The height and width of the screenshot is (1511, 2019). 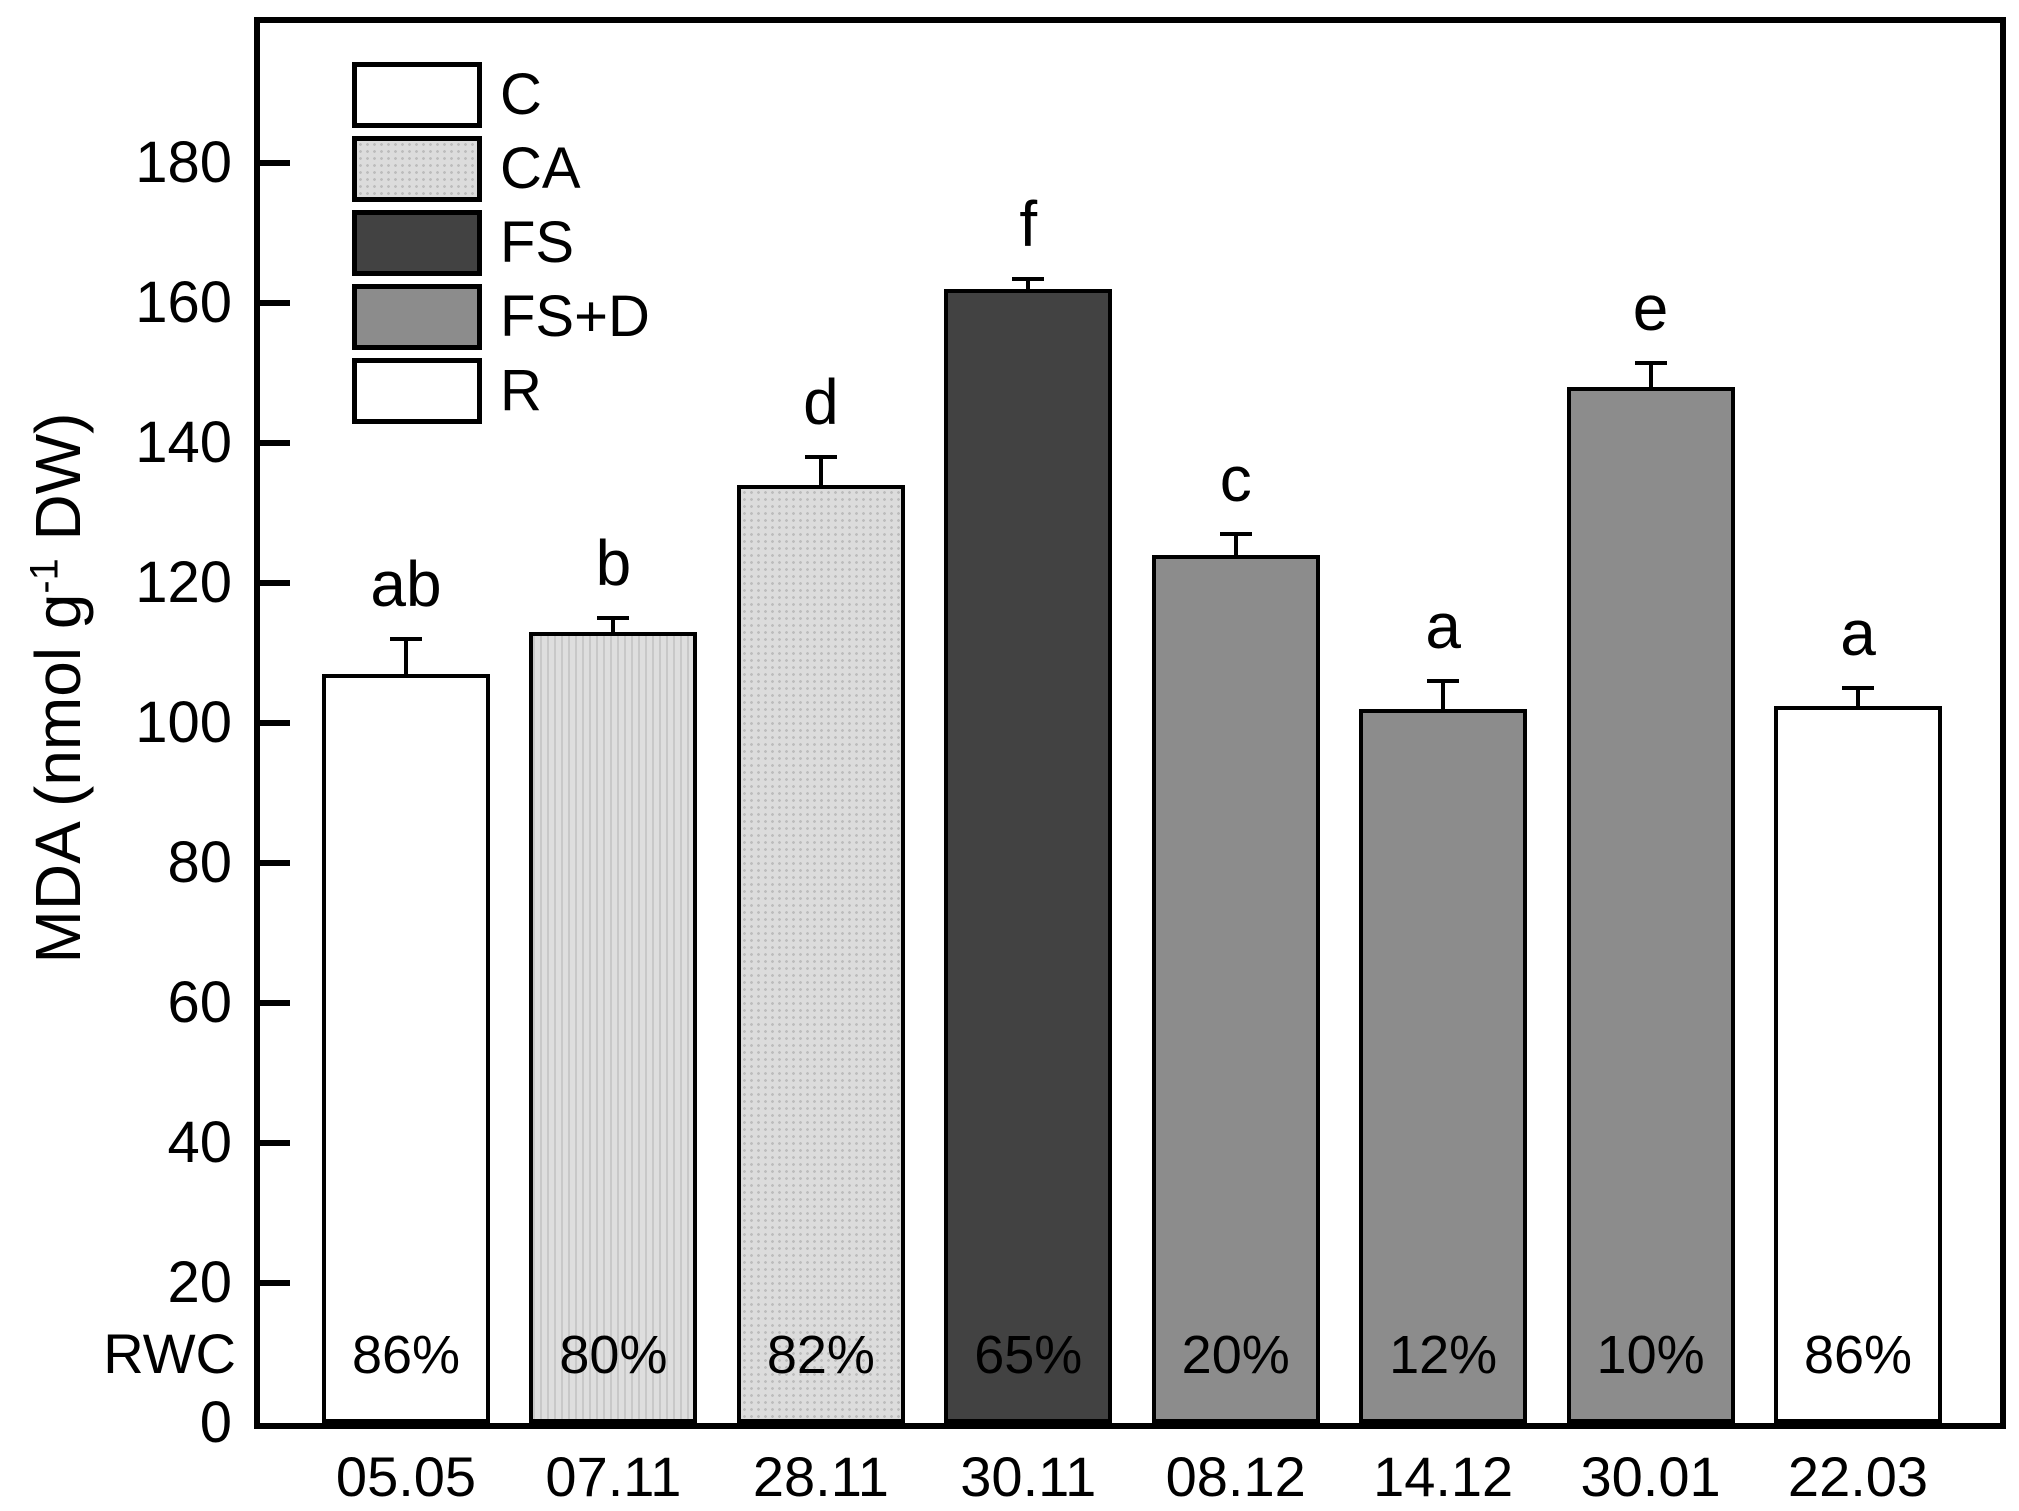 I want to click on legend-swatch-ca, so click(x=417, y=169).